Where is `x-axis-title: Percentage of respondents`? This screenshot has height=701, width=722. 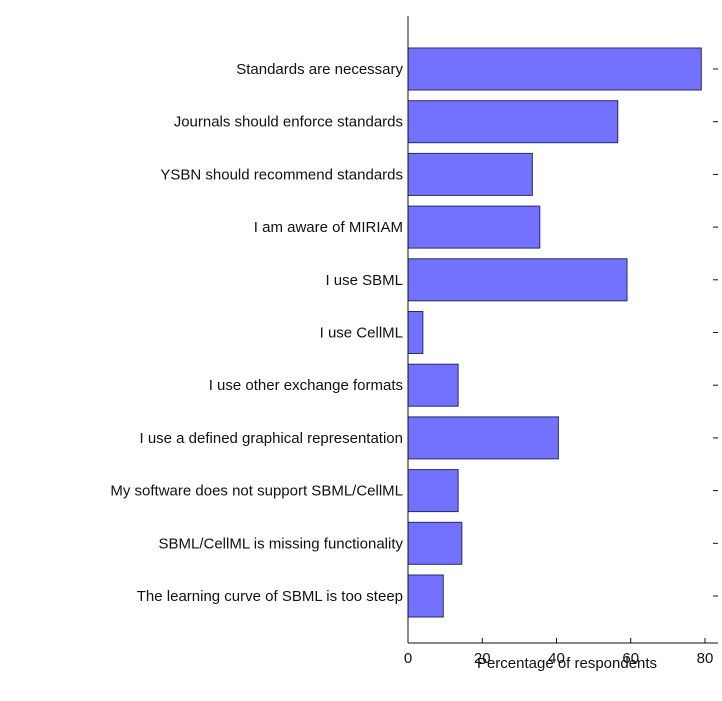
x-axis-title: Percentage of respondents is located at coordinates (567, 663).